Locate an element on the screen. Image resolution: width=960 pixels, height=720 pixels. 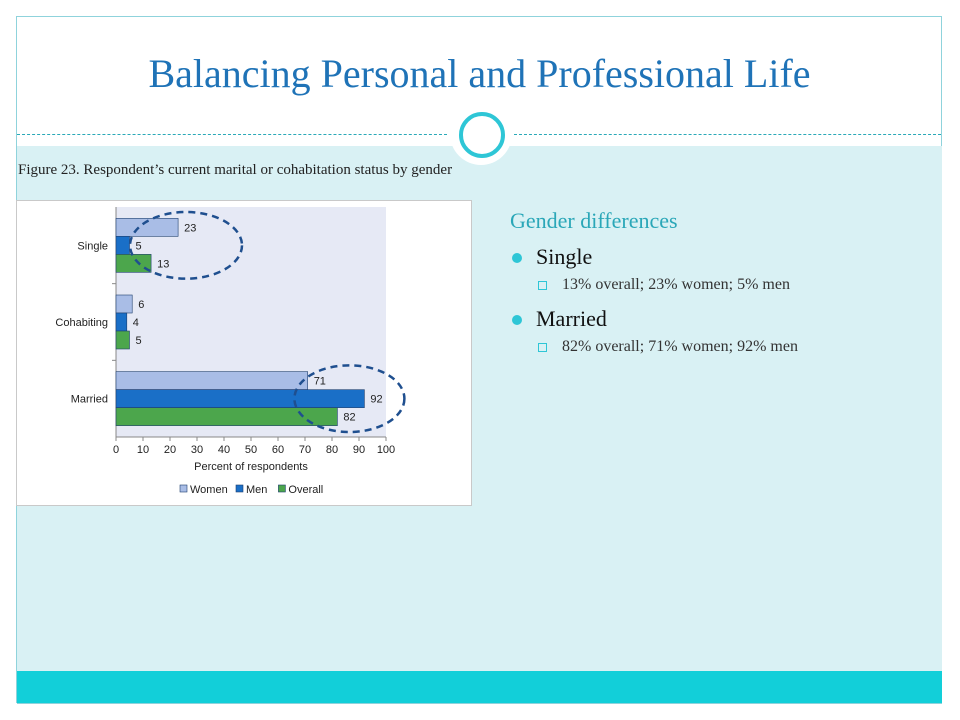
data-label: 23 is located at coordinates (190, 228).